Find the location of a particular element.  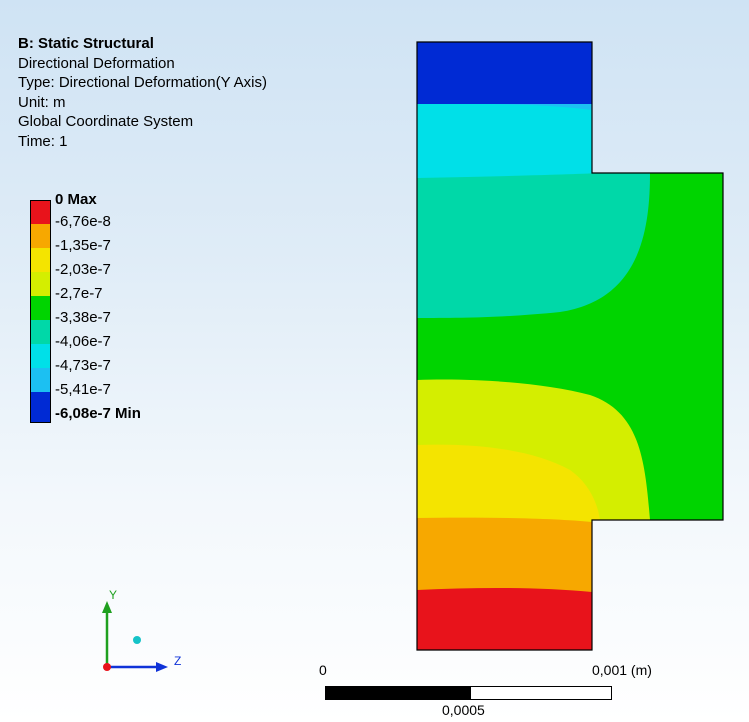

x-axis-origin-icon is located at coordinates (107, 667).